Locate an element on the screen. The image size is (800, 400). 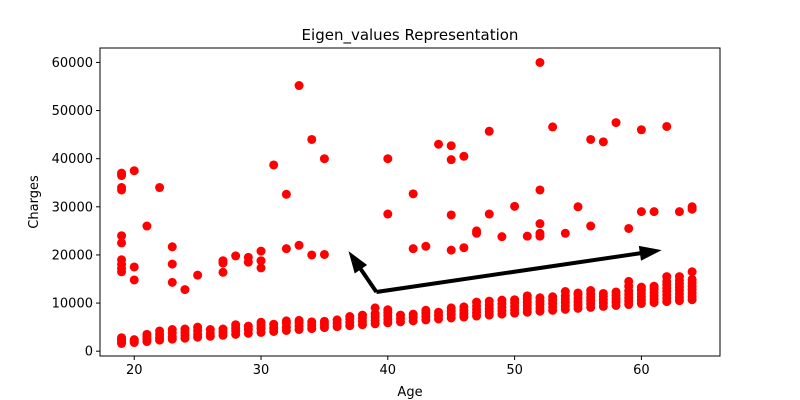
y-axis-ticks: 0 10000 20000 30000 40000 50000 60000 is located at coordinates (76, 208).